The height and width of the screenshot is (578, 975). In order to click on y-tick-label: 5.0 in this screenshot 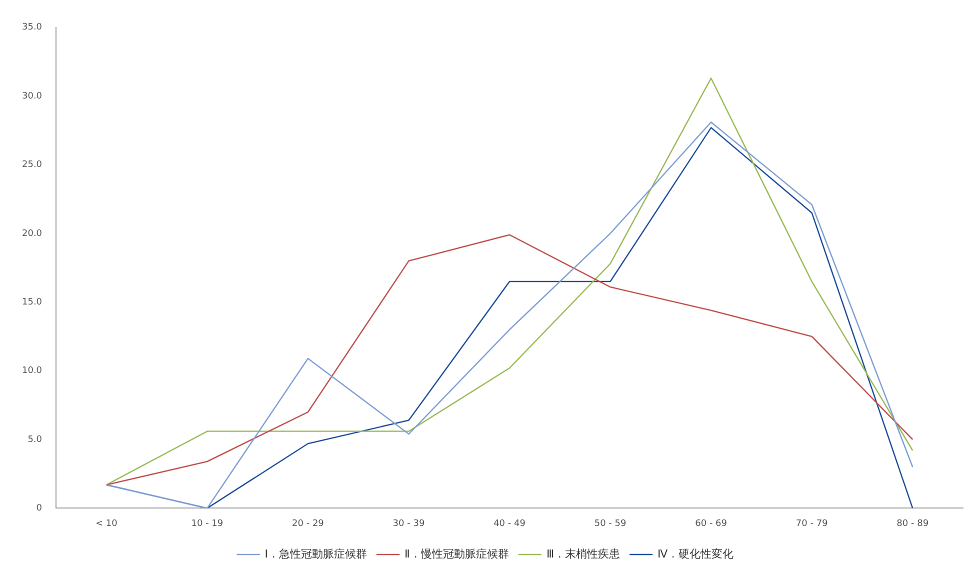, I will do `click(35, 439)`.